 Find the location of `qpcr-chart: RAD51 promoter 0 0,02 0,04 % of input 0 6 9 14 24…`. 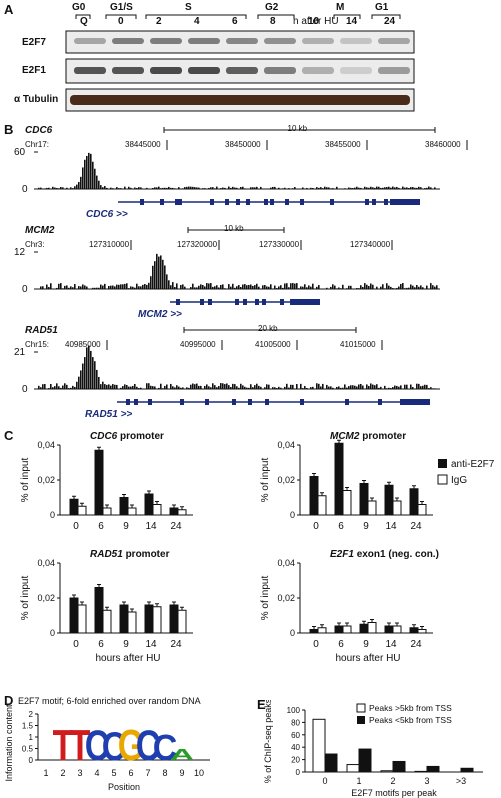

qpcr-chart: RAD51 promoter 0 0,02 0,04 % of input 0 6 9 14 24… is located at coordinates (106, 606).